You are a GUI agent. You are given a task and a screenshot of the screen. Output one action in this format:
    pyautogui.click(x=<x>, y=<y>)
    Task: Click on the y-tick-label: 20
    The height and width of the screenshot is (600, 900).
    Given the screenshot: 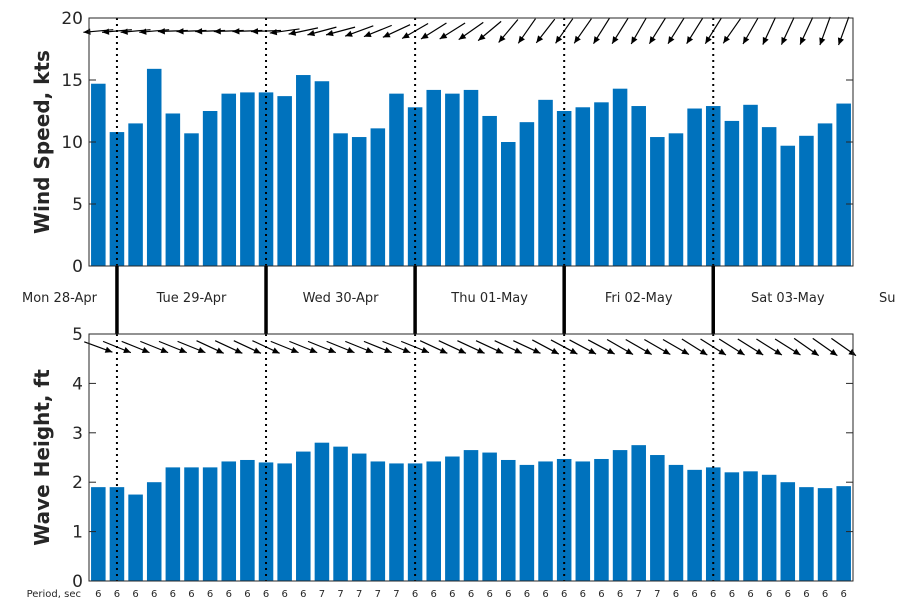 What is the action you would take?
    pyautogui.click(x=72, y=19)
    